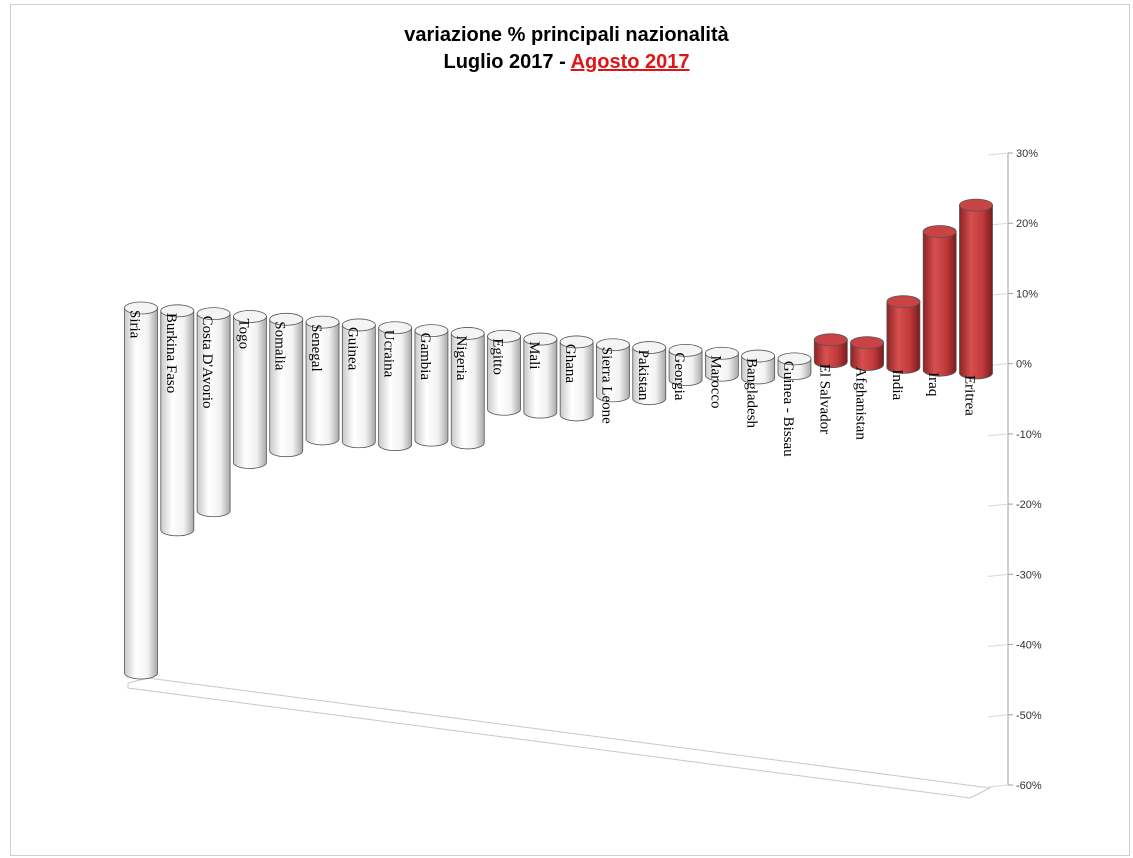  Describe the element at coordinates (243, 333) in the screenshot. I see `category-label: Togo` at that location.